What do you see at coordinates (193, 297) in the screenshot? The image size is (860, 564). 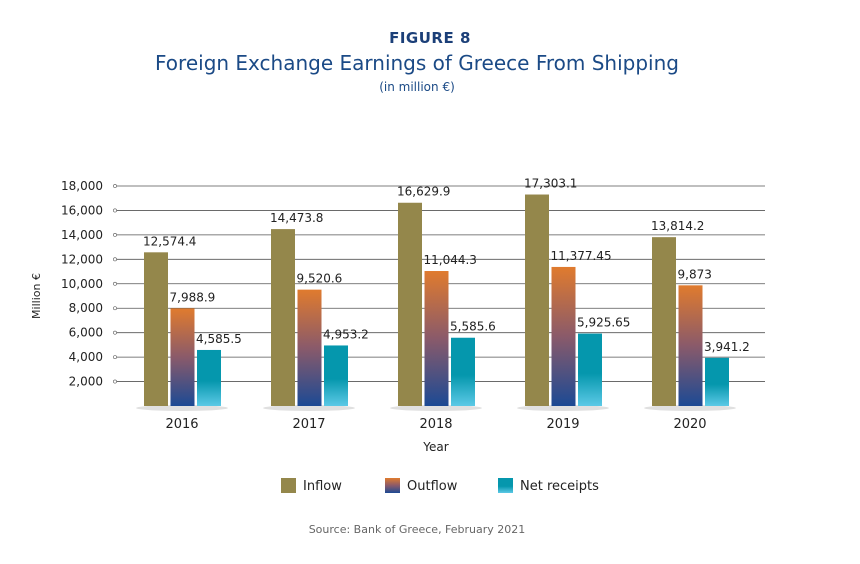 I see `data-label-outflow-2016: 7,988.9` at bounding box center [193, 297].